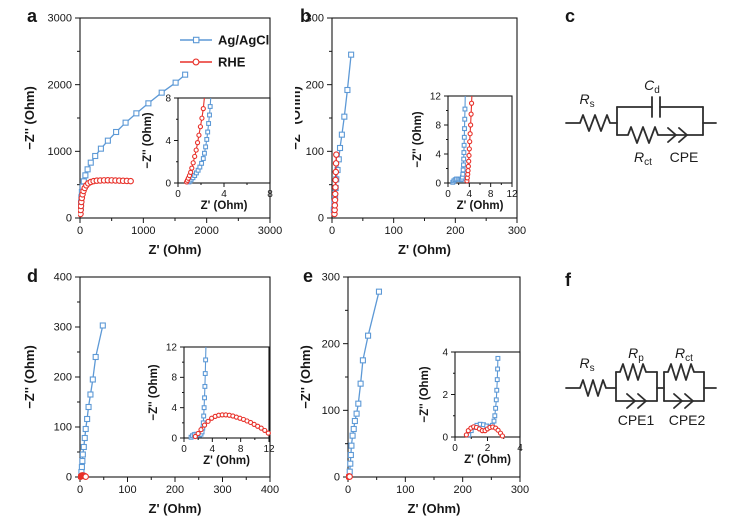 The height and width of the screenshot is (524, 738). I want to click on cpe1-icon2, so click(642, 401).